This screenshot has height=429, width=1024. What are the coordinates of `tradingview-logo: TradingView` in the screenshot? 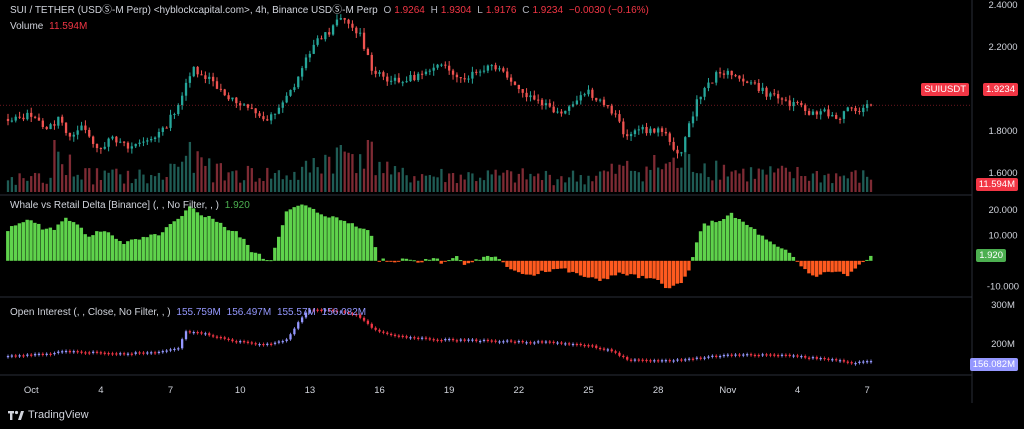 It's located at (48, 415).